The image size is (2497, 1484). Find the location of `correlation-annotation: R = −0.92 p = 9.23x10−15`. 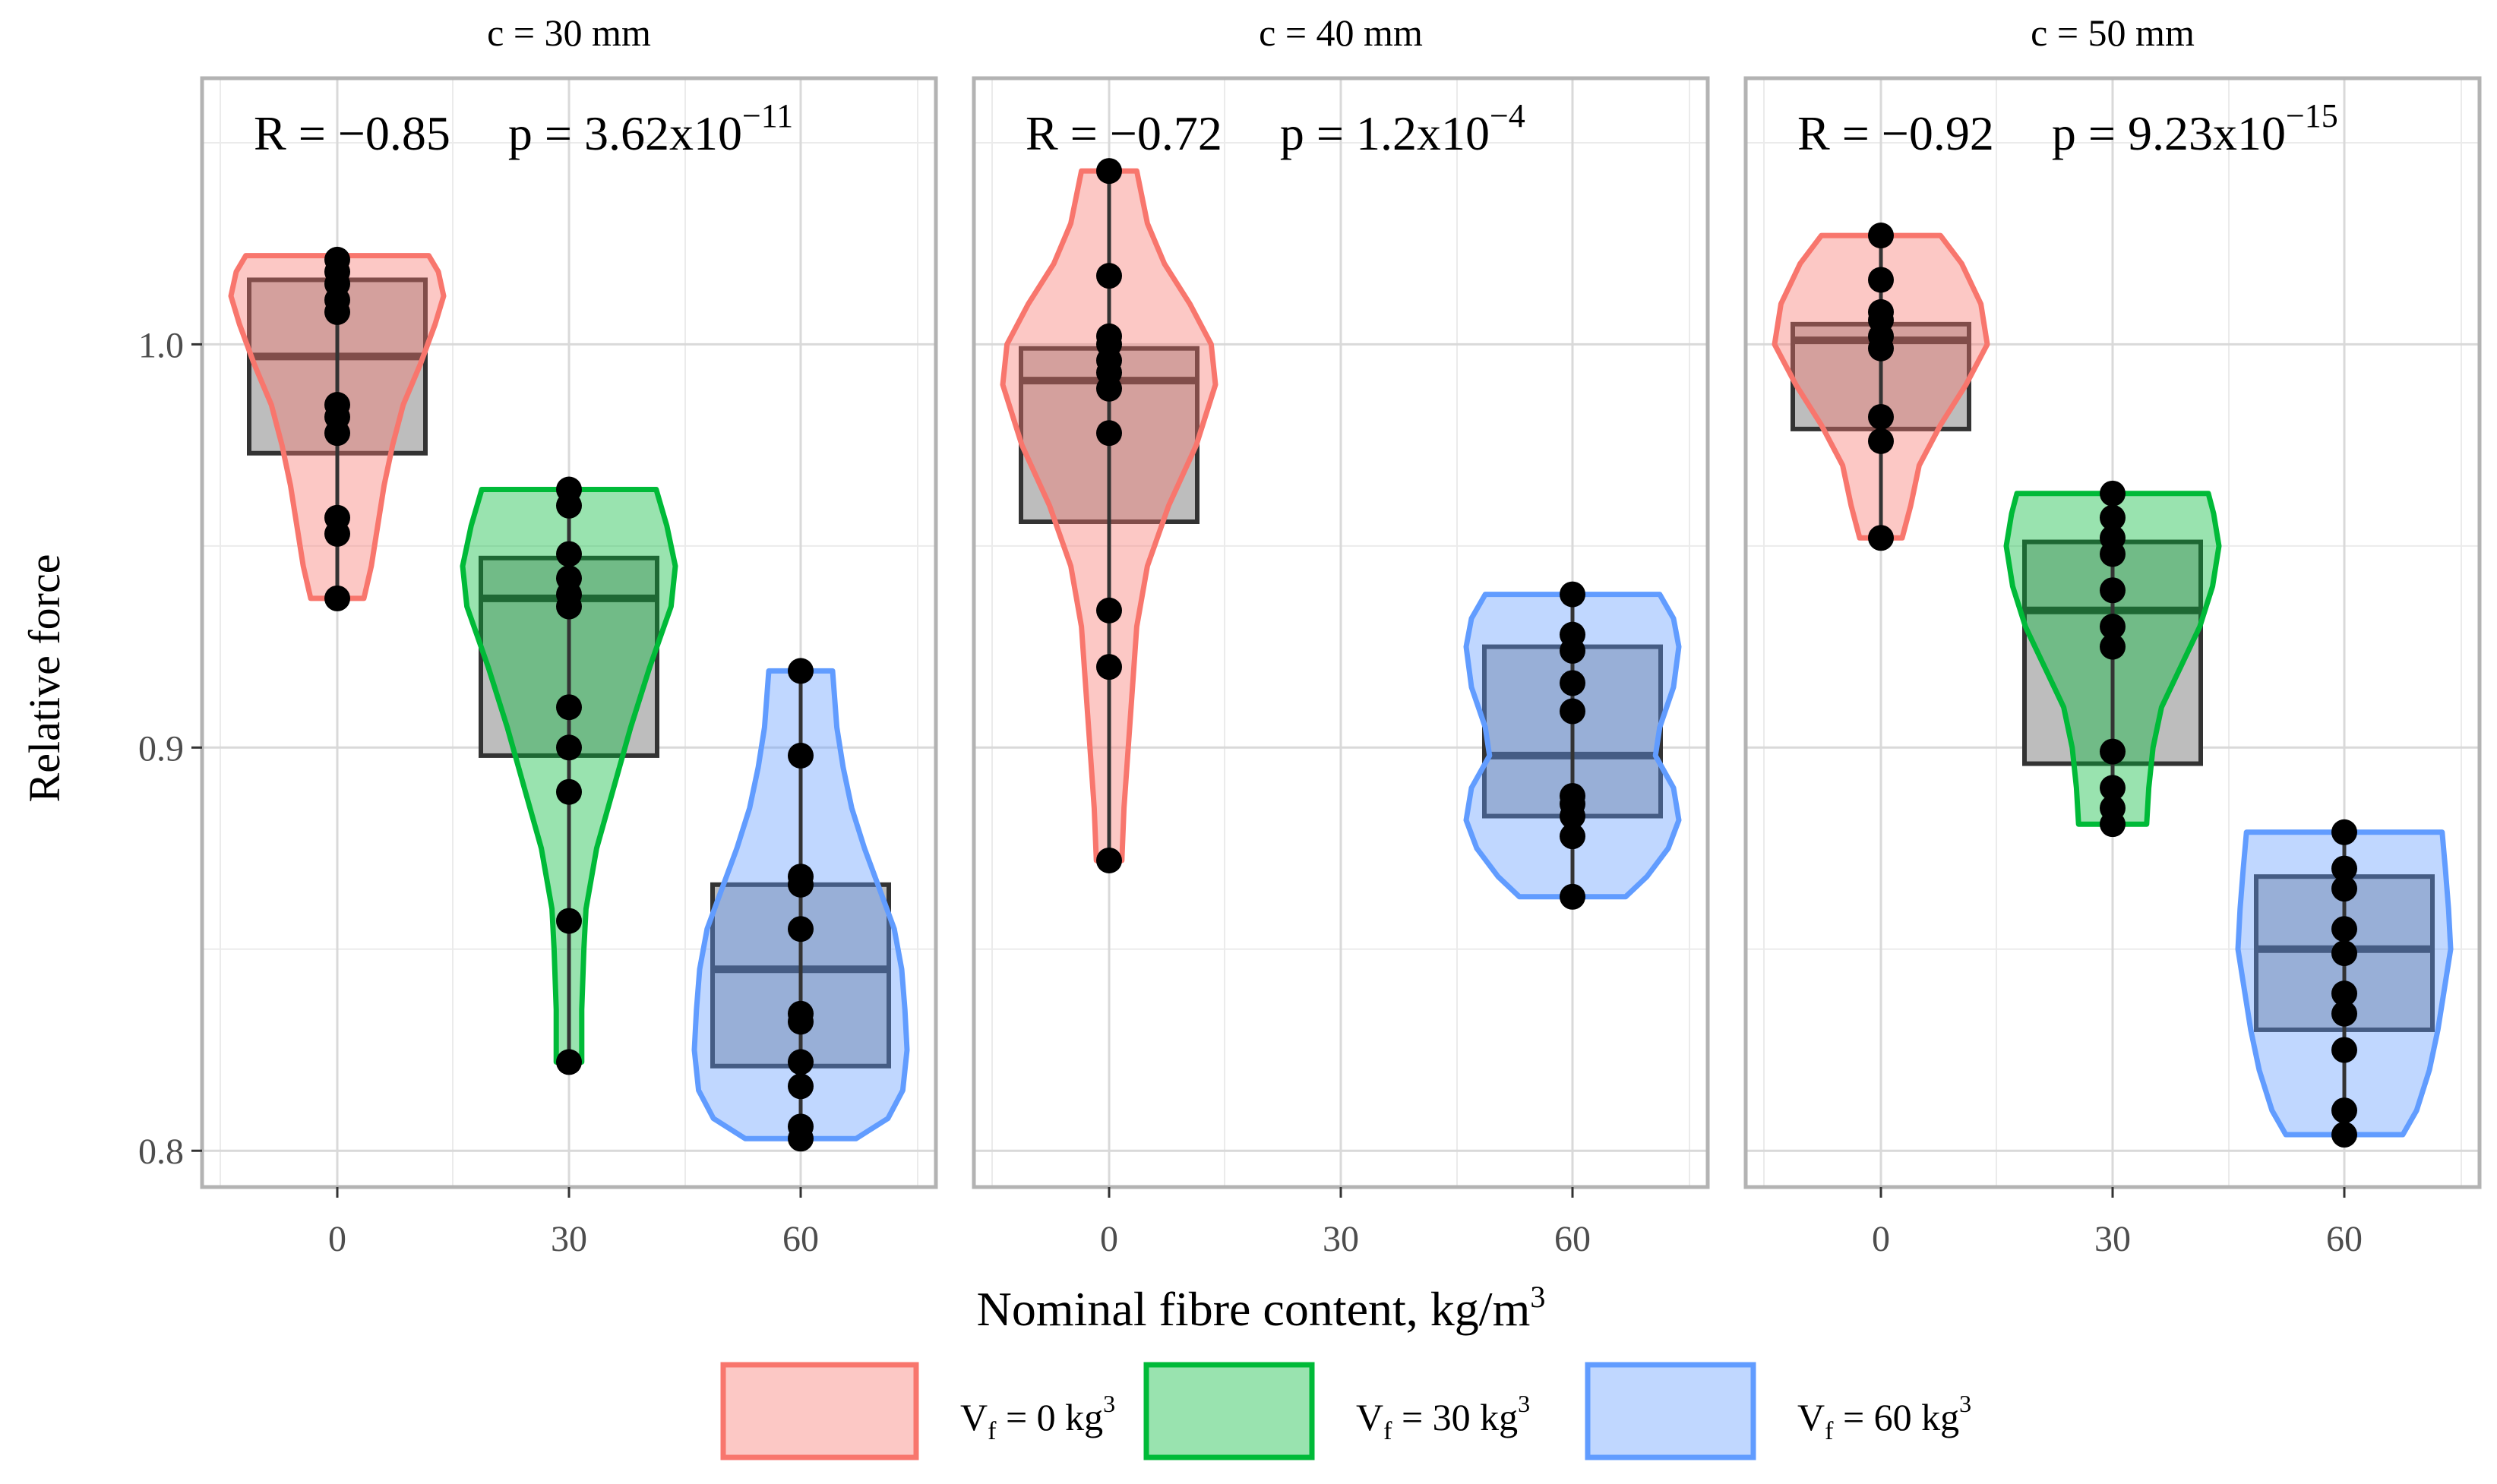

correlation-annotation: R = −0.92 p = 9.23x10−15 is located at coordinates (2067, 128).